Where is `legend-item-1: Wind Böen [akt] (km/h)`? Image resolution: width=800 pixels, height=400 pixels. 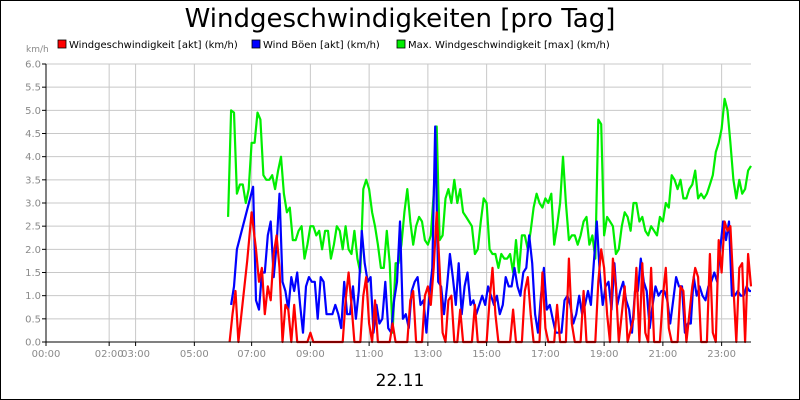 legend-item-1: Wind Böen [akt] (km/h) is located at coordinates (315, 45).